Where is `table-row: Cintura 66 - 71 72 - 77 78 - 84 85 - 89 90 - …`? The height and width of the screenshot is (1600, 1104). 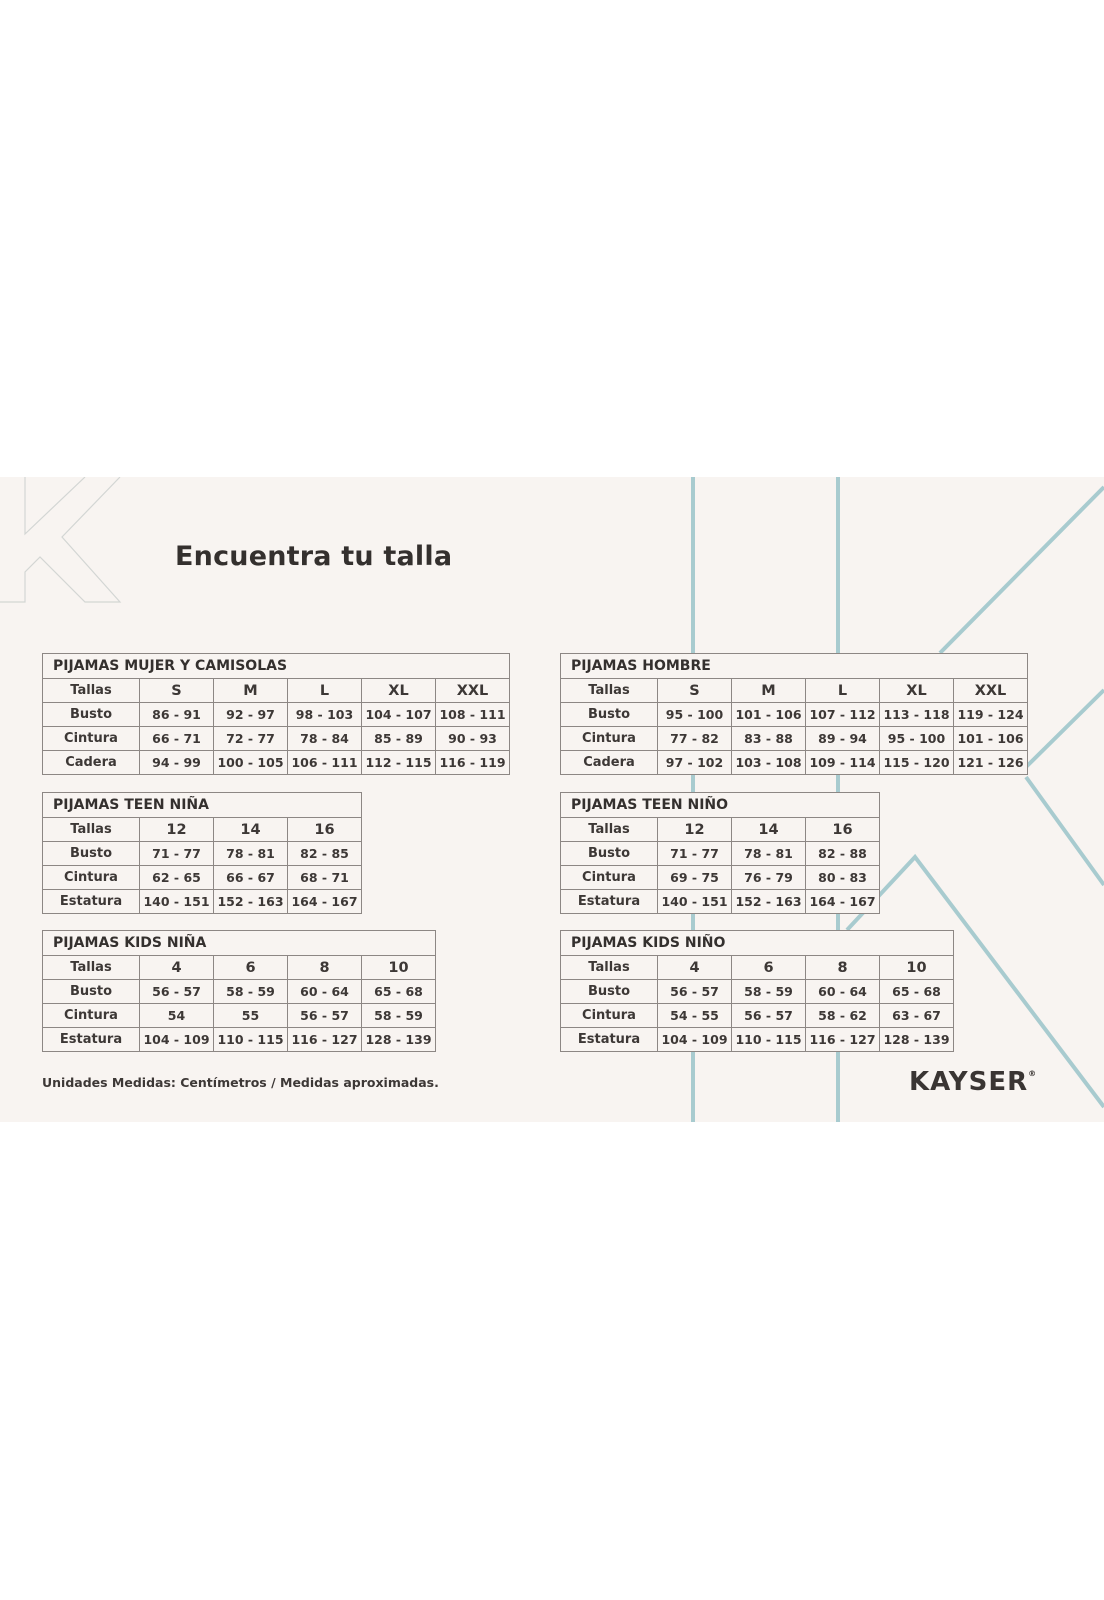 table-row: Cintura 66 - 71 72 - 77 78 - 84 85 - 89 90 - … is located at coordinates (276, 738).